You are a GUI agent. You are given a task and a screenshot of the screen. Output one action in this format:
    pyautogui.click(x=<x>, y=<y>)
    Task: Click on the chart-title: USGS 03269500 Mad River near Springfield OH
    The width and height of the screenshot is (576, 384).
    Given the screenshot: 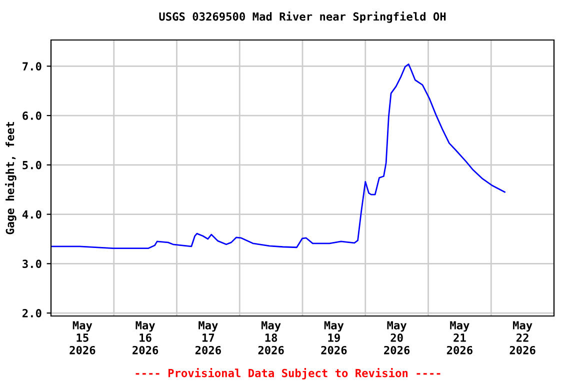 What is the action you would take?
    pyautogui.click(x=302, y=17)
    